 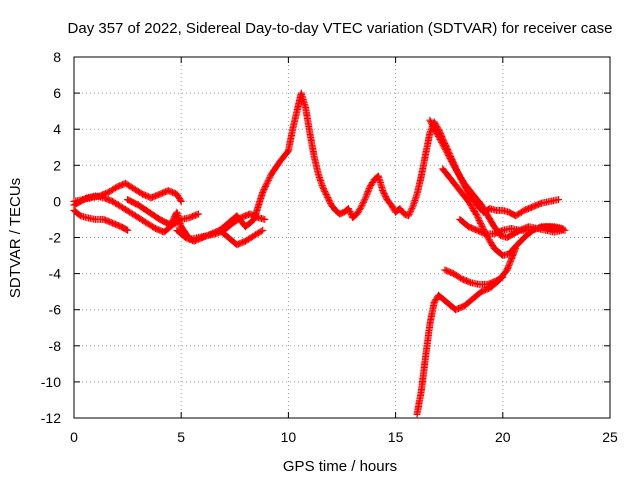 What do you see at coordinates (503, 437) in the screenshot?
I see `x-tick-label: 20` at bounding box center [503, 437].